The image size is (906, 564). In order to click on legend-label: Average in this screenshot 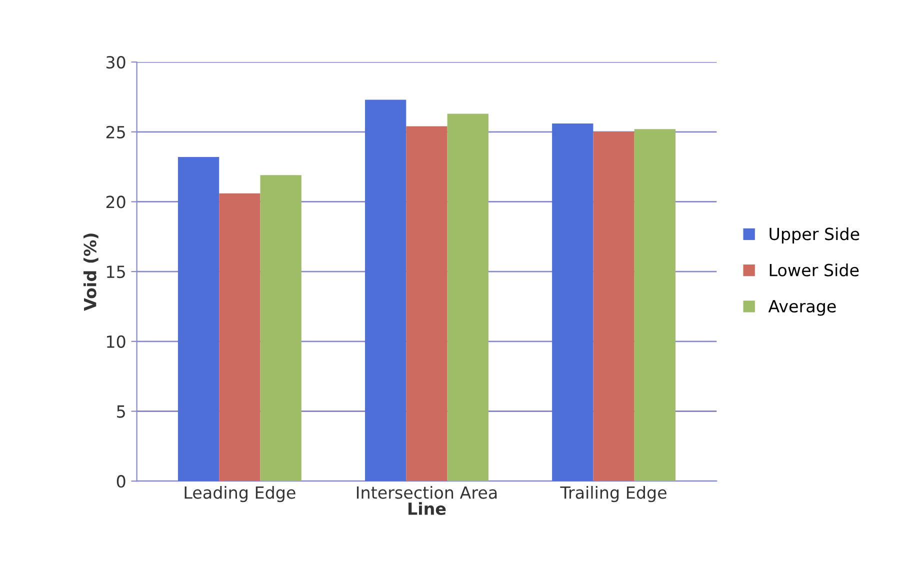, I will do `click(802, 308)`.